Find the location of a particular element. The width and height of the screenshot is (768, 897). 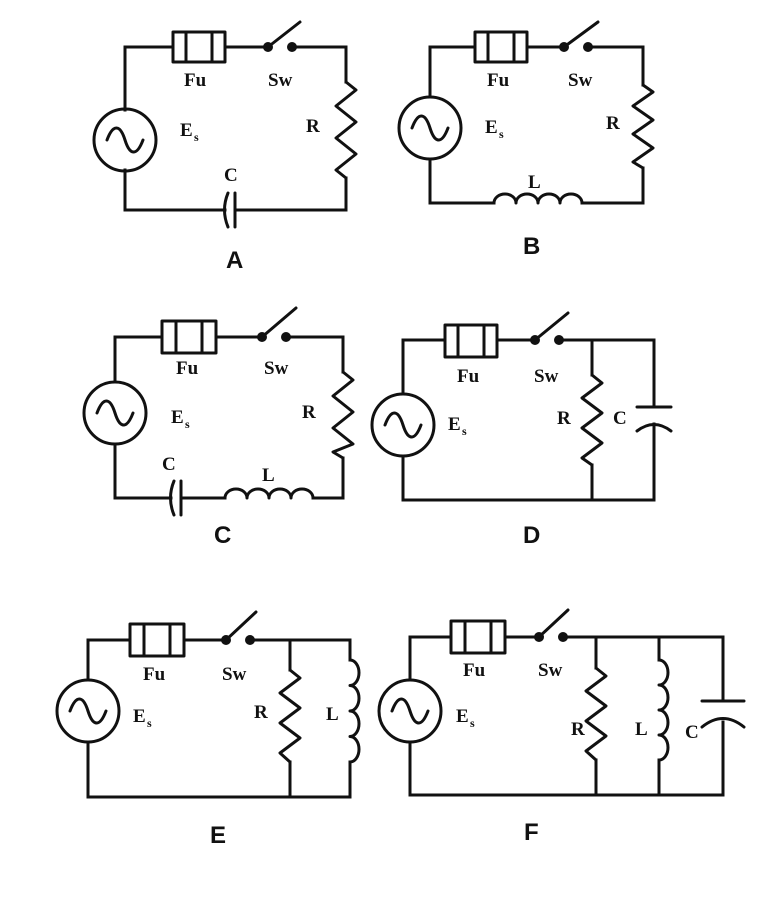

caption-f: F is located at coordinates (531, 832).